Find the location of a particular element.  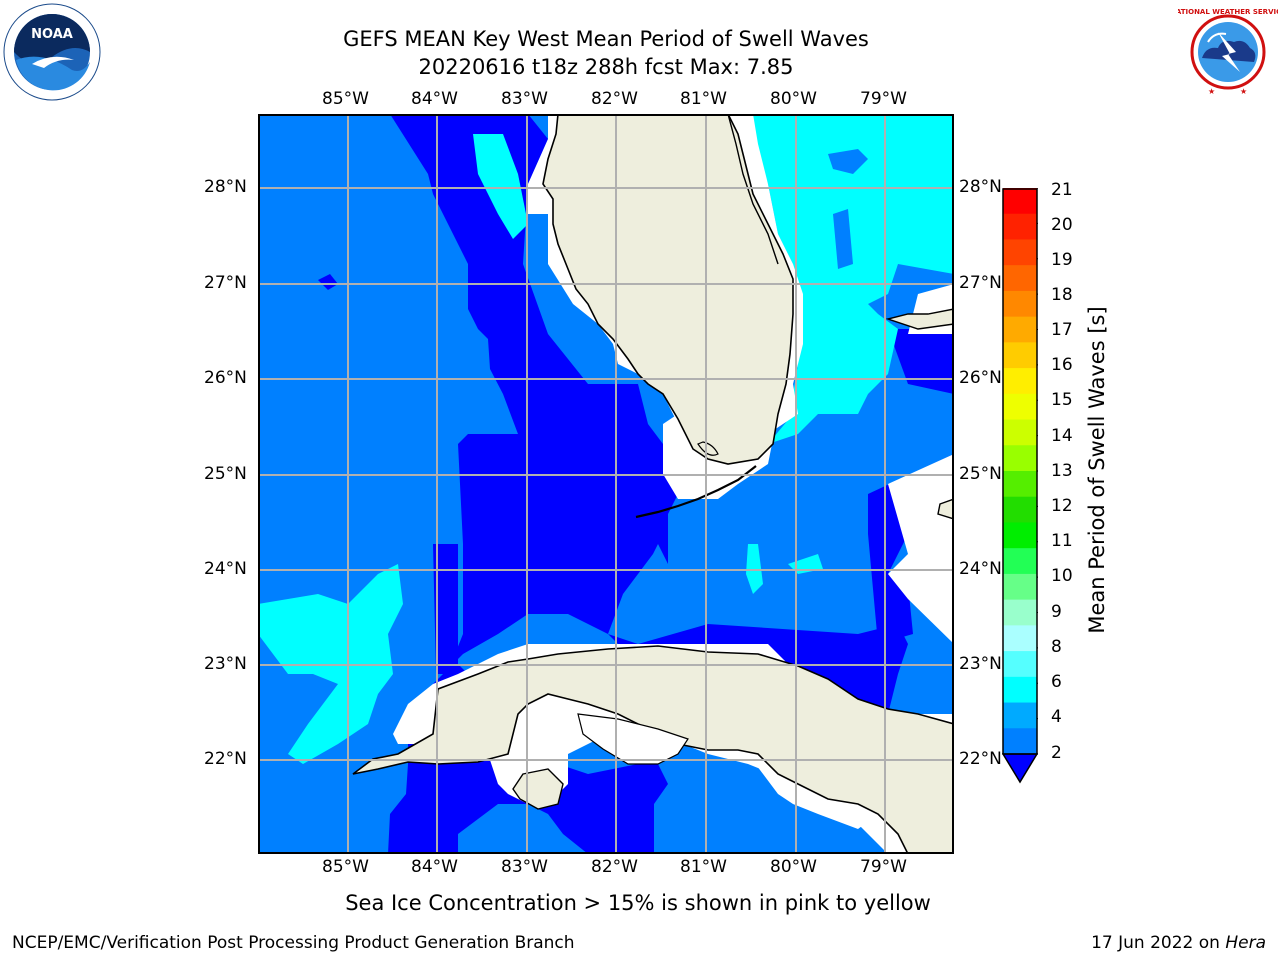

lat-label-left: 25°N is located at coordinates (225, 474).